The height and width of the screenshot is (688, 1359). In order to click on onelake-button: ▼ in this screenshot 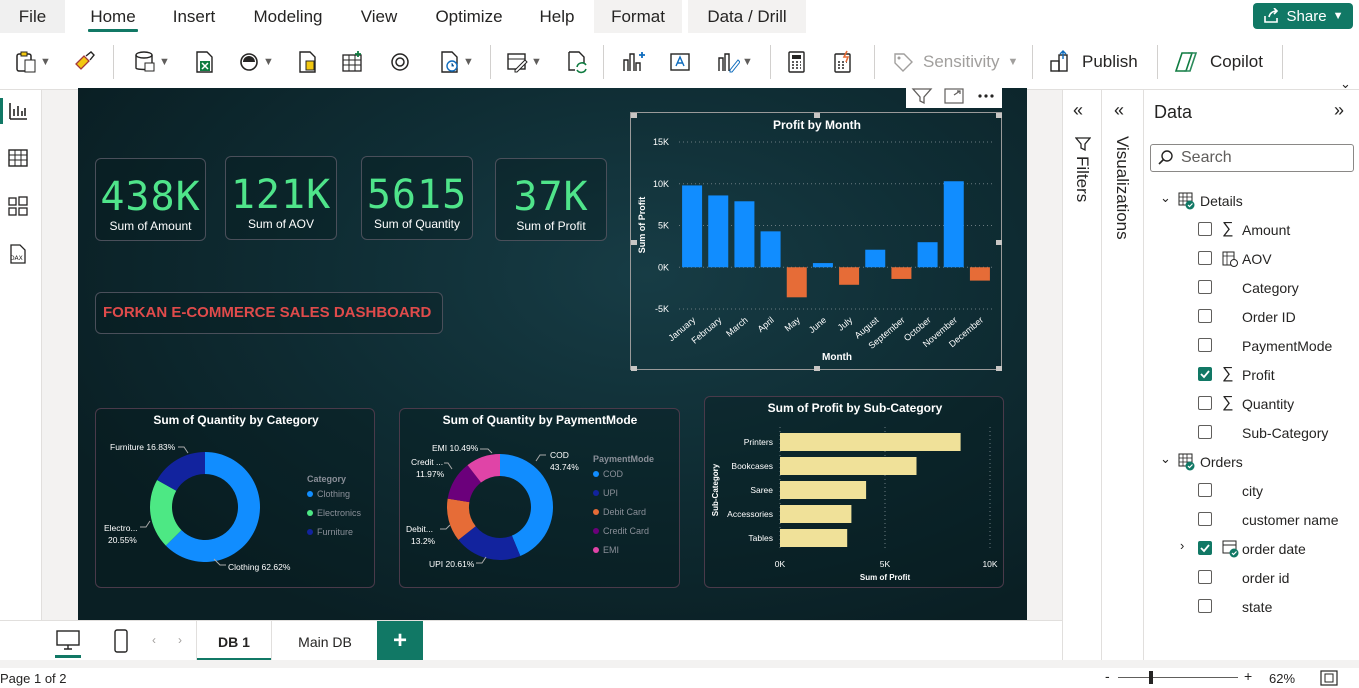, I will do `click(255, 62)`.